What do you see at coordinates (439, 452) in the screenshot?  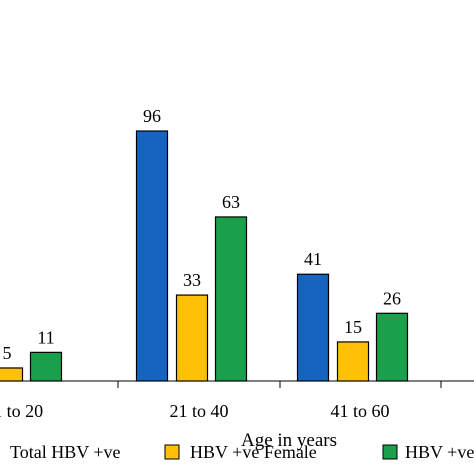 I see `legend-label: HBV +ve Male` at bounding box center [439, 452].